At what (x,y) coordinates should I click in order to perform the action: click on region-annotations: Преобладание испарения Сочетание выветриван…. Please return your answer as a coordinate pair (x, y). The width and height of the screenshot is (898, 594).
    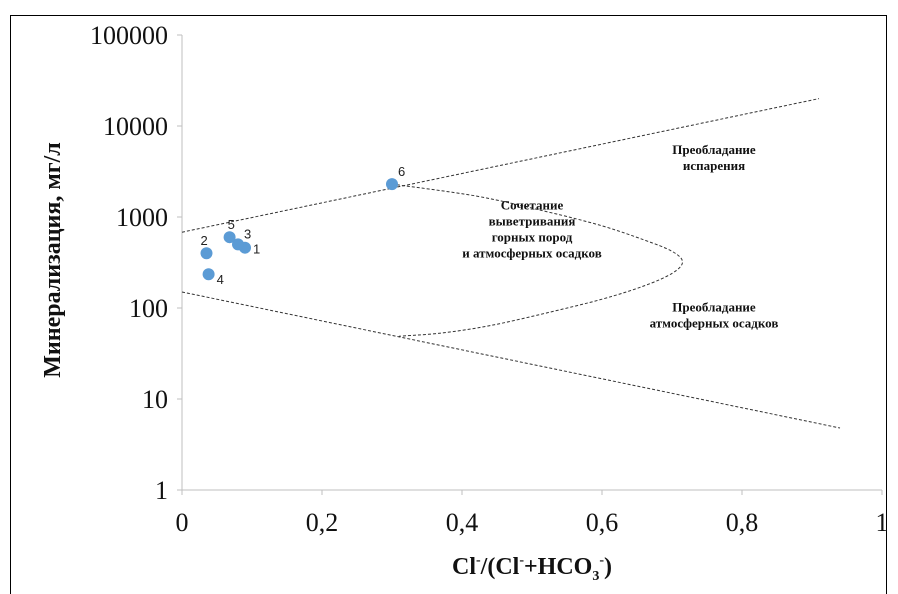
    Looking at the image, I should click on (620, 236).